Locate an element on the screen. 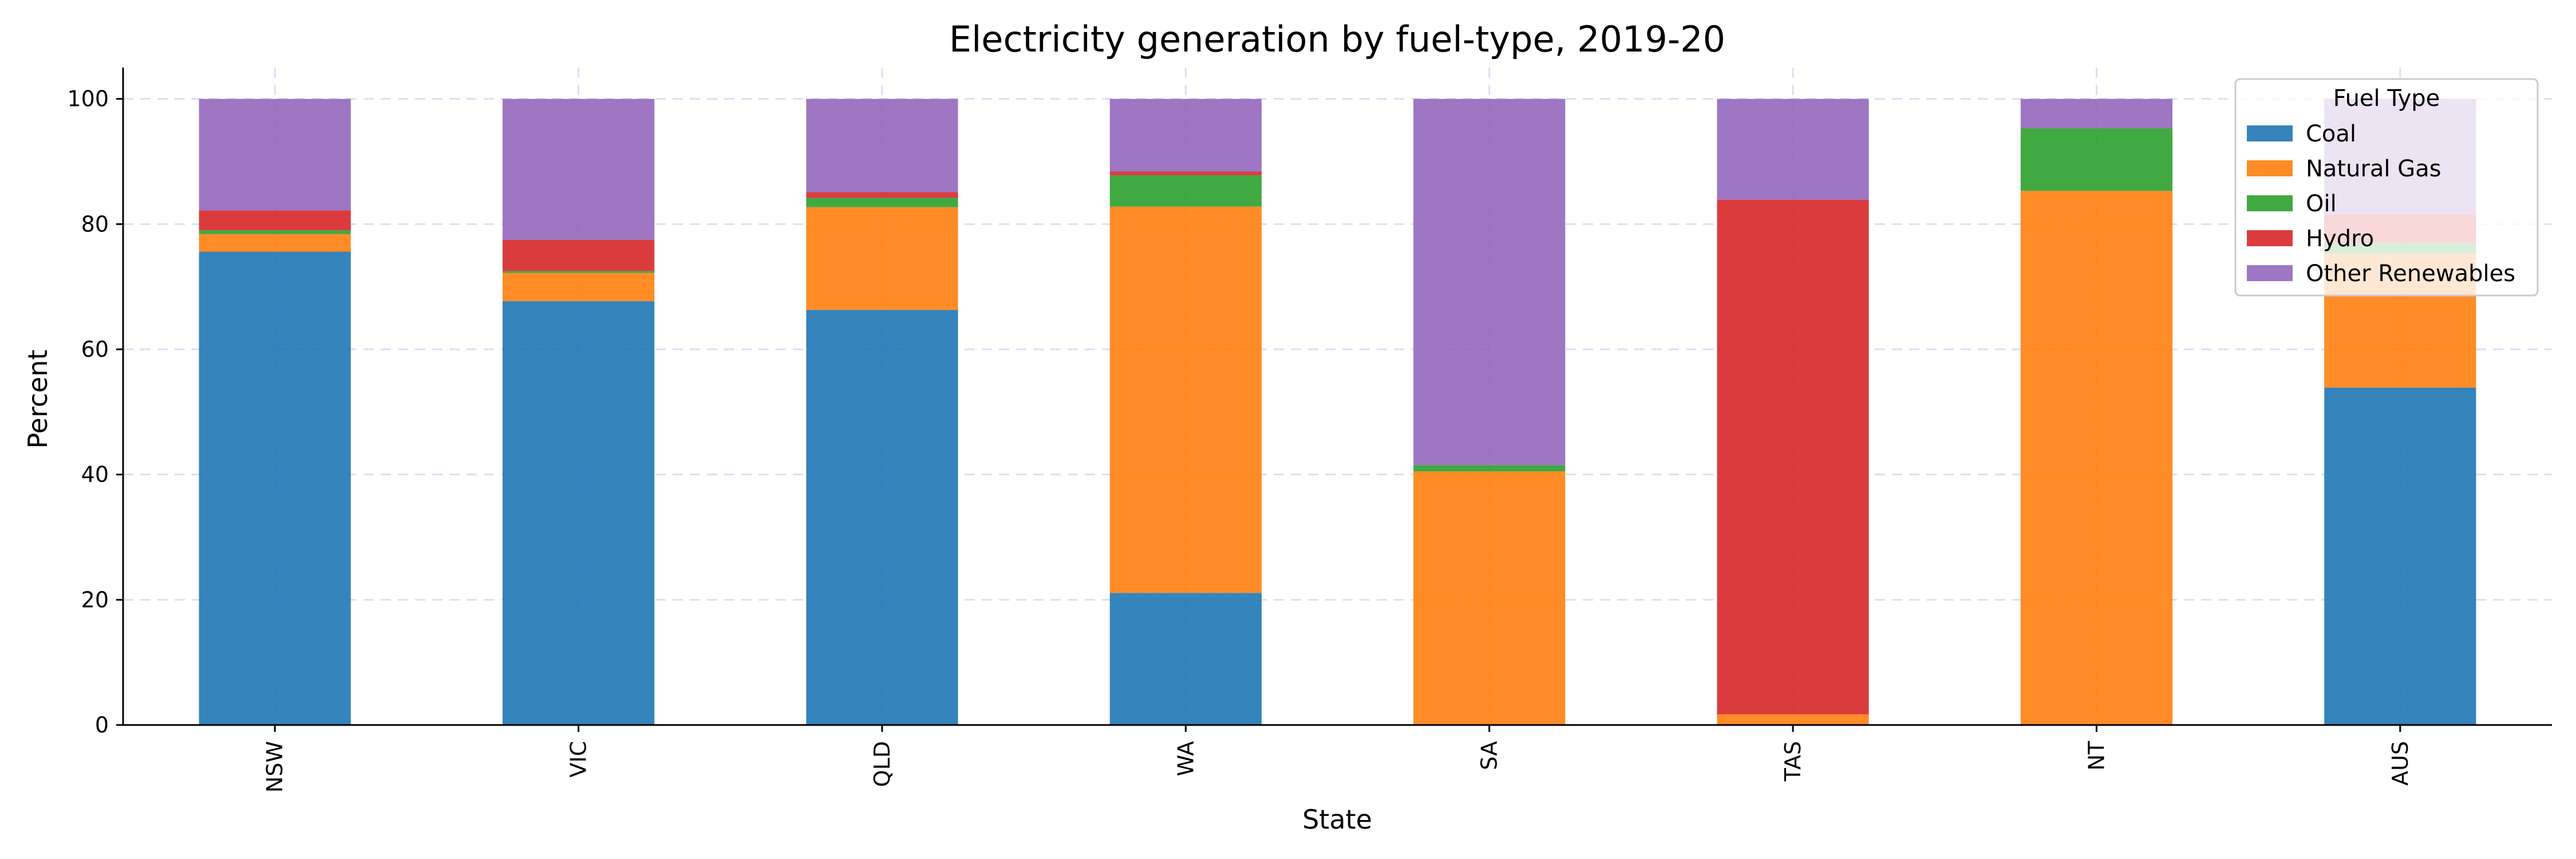 This screenshot has width=2576, height=859. bar-segment-wa-hydro is located at coordinates (1185, 173).